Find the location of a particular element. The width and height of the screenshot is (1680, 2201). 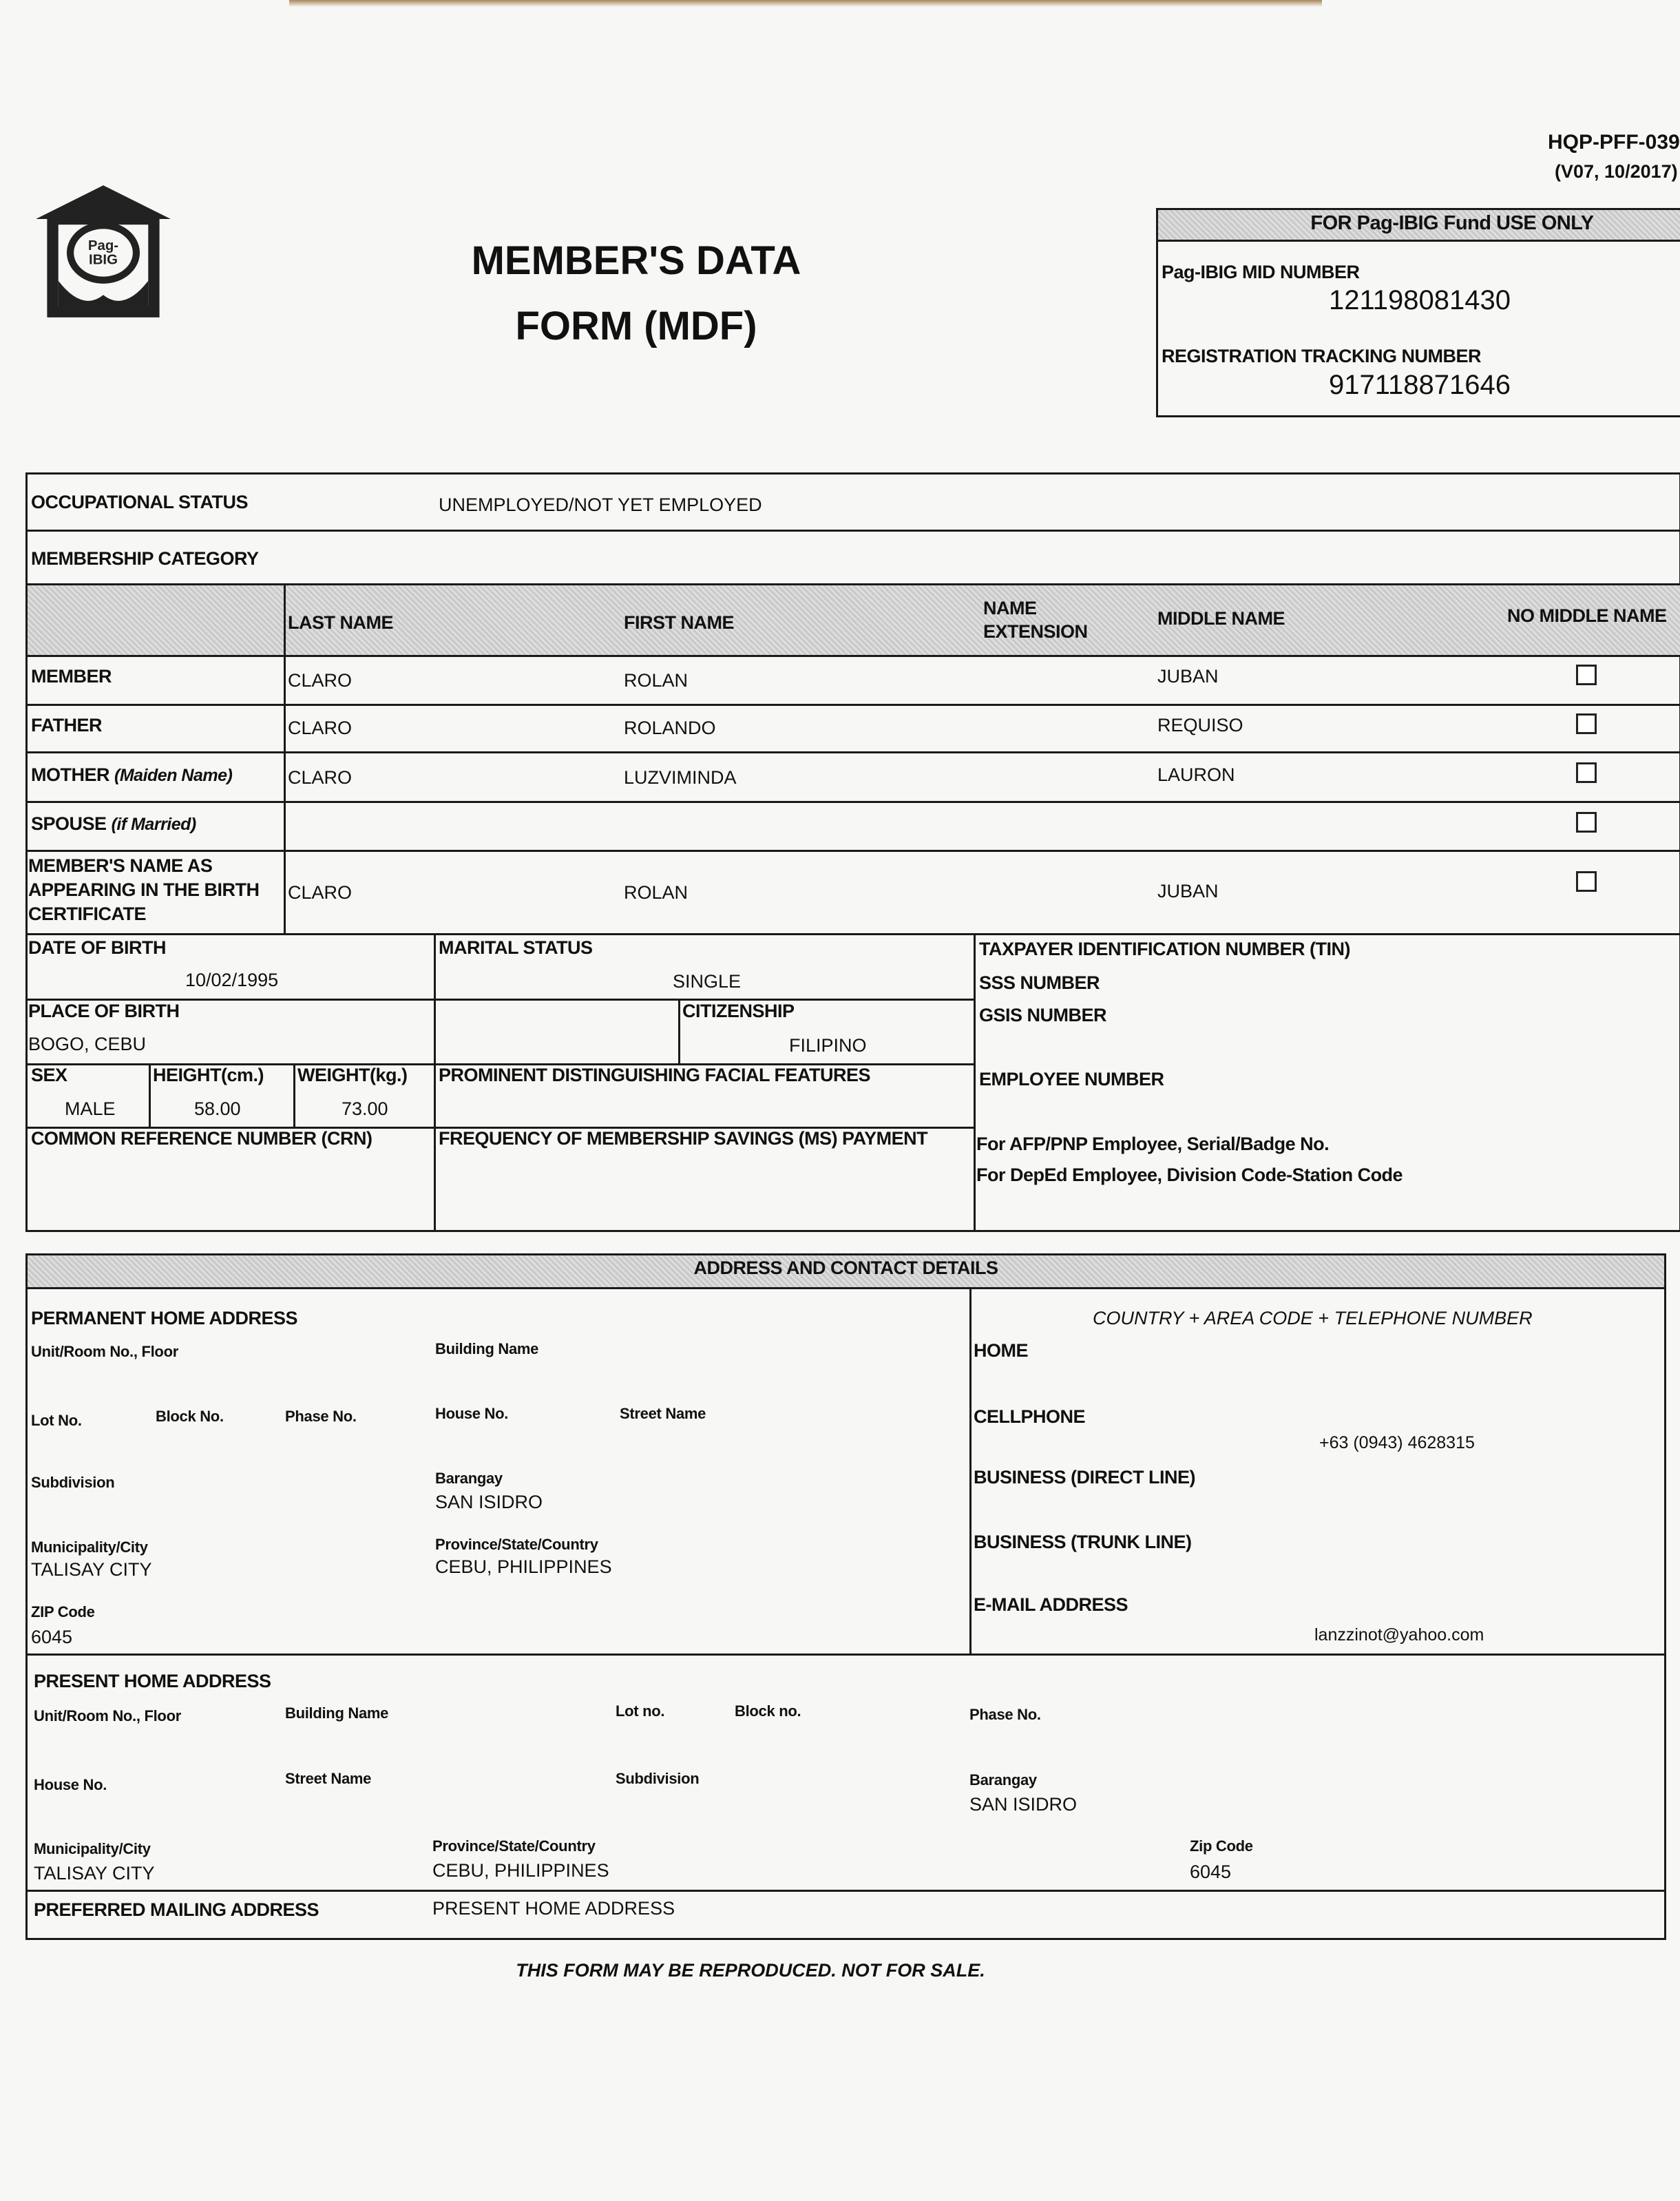

row-label-note: (Maiden Name) is located at coordinates (173, 775).